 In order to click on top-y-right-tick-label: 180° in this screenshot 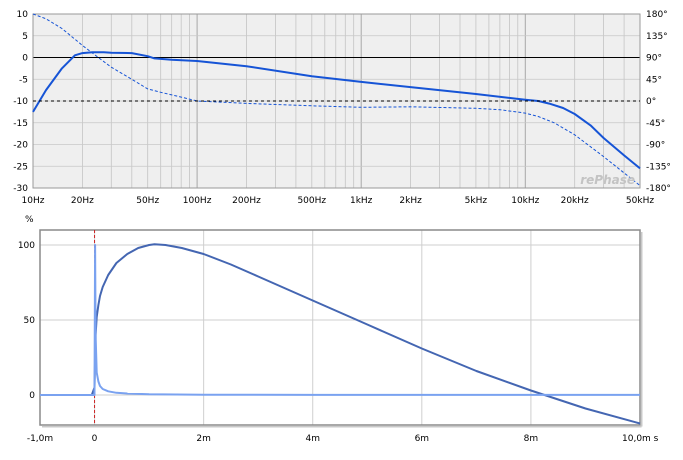, I will do `click(657, 15)`.